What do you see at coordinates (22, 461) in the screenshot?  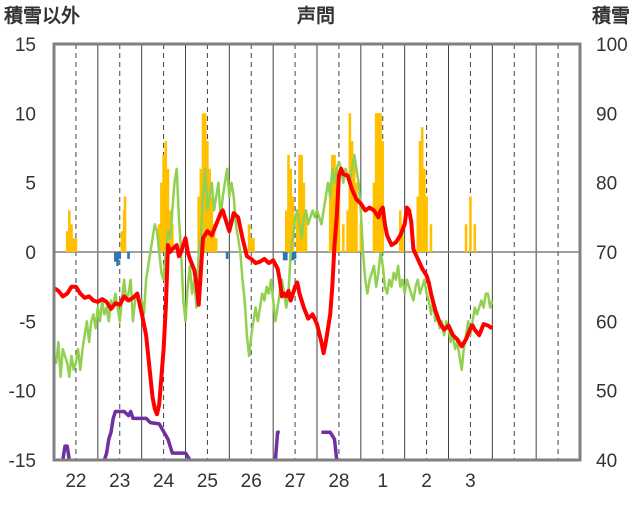 I see `y-left-tick: -15` at bounding box center [22, 461].